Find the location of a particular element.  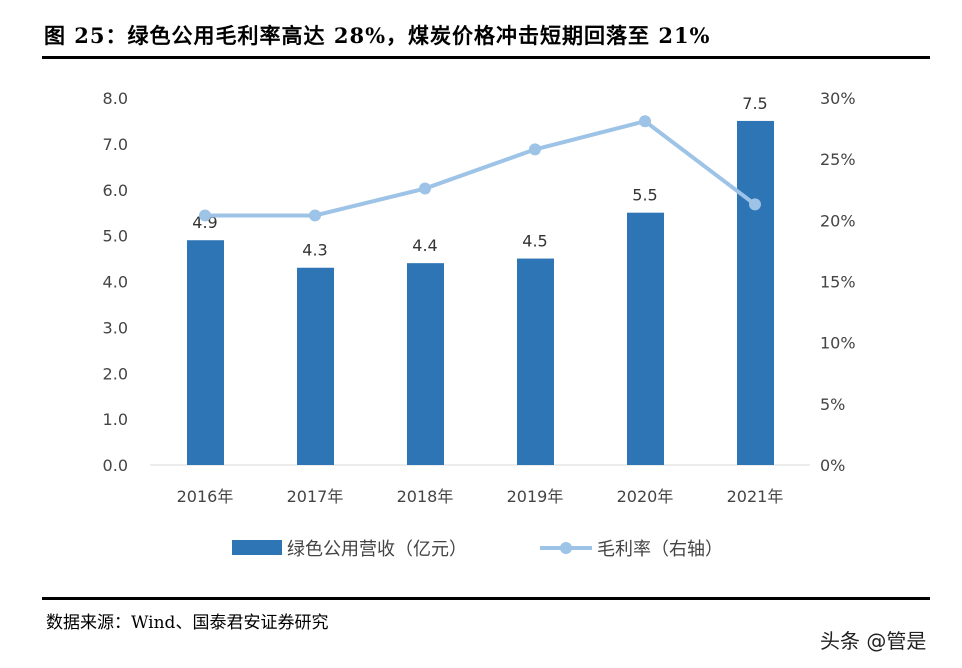

right-tick-label: 20% is located at coordinates (838, 220).